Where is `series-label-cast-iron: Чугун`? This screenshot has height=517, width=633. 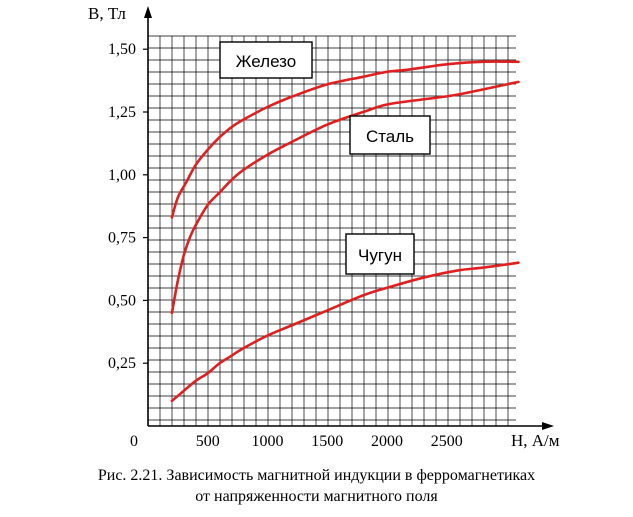 series-label-cast-iron: Чугун is located at coordinates (380, 255).